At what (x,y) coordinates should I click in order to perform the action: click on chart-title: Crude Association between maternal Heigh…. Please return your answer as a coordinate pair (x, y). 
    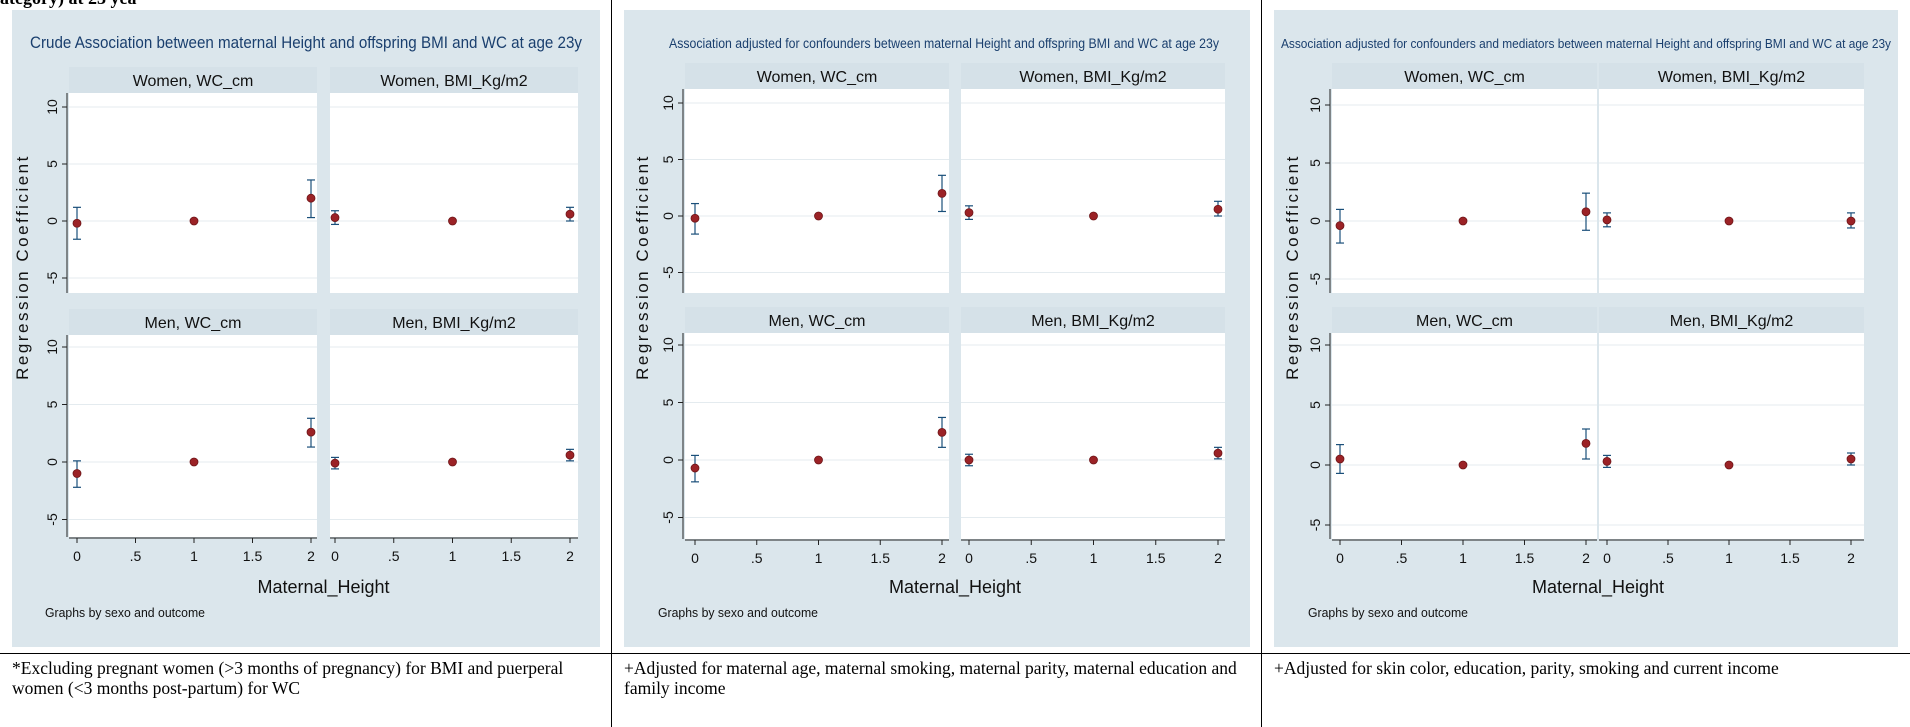
    Looking at the image, I should click on (306, 43).